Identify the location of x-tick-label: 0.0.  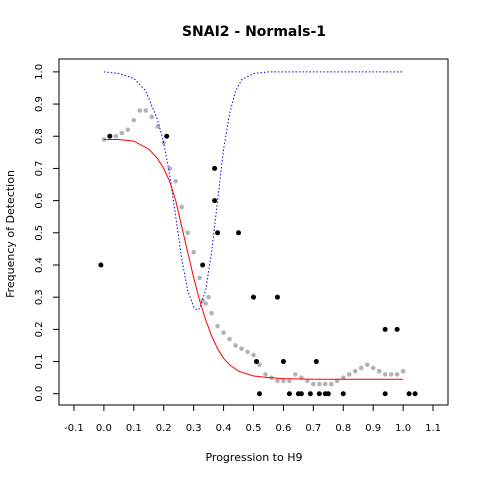
(104, 428).